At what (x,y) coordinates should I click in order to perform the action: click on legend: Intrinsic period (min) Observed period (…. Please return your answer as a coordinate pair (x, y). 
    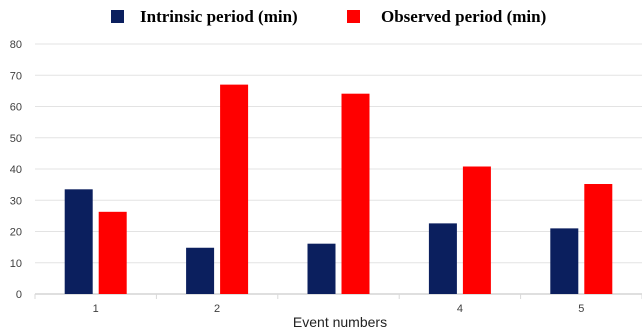
    Looking at the image, I should click on (328, 16).